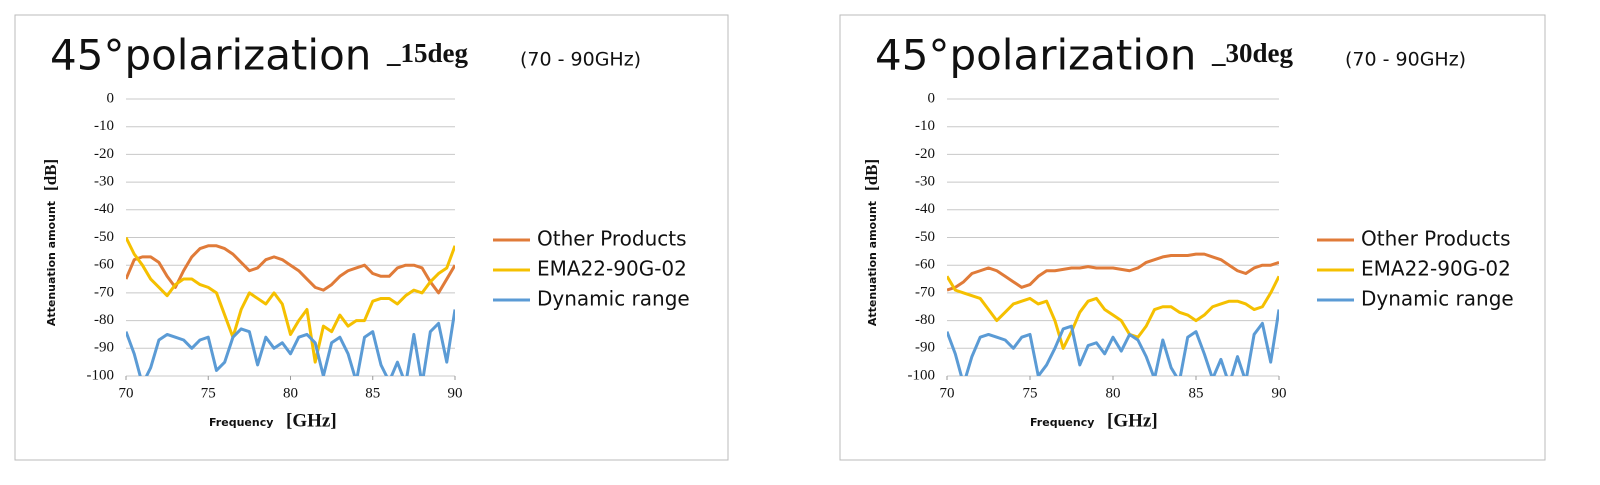 The width and height of the screenshot is (1600, 485). I want to click on chart-title-suffix: _15deg, so click(427, 53).